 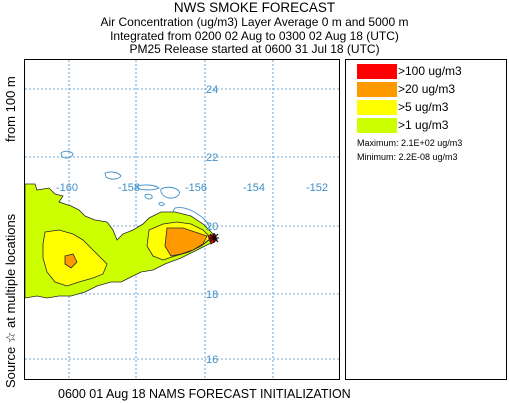 I want to click on source-label: Source ☆, so click(x=10, y=359).